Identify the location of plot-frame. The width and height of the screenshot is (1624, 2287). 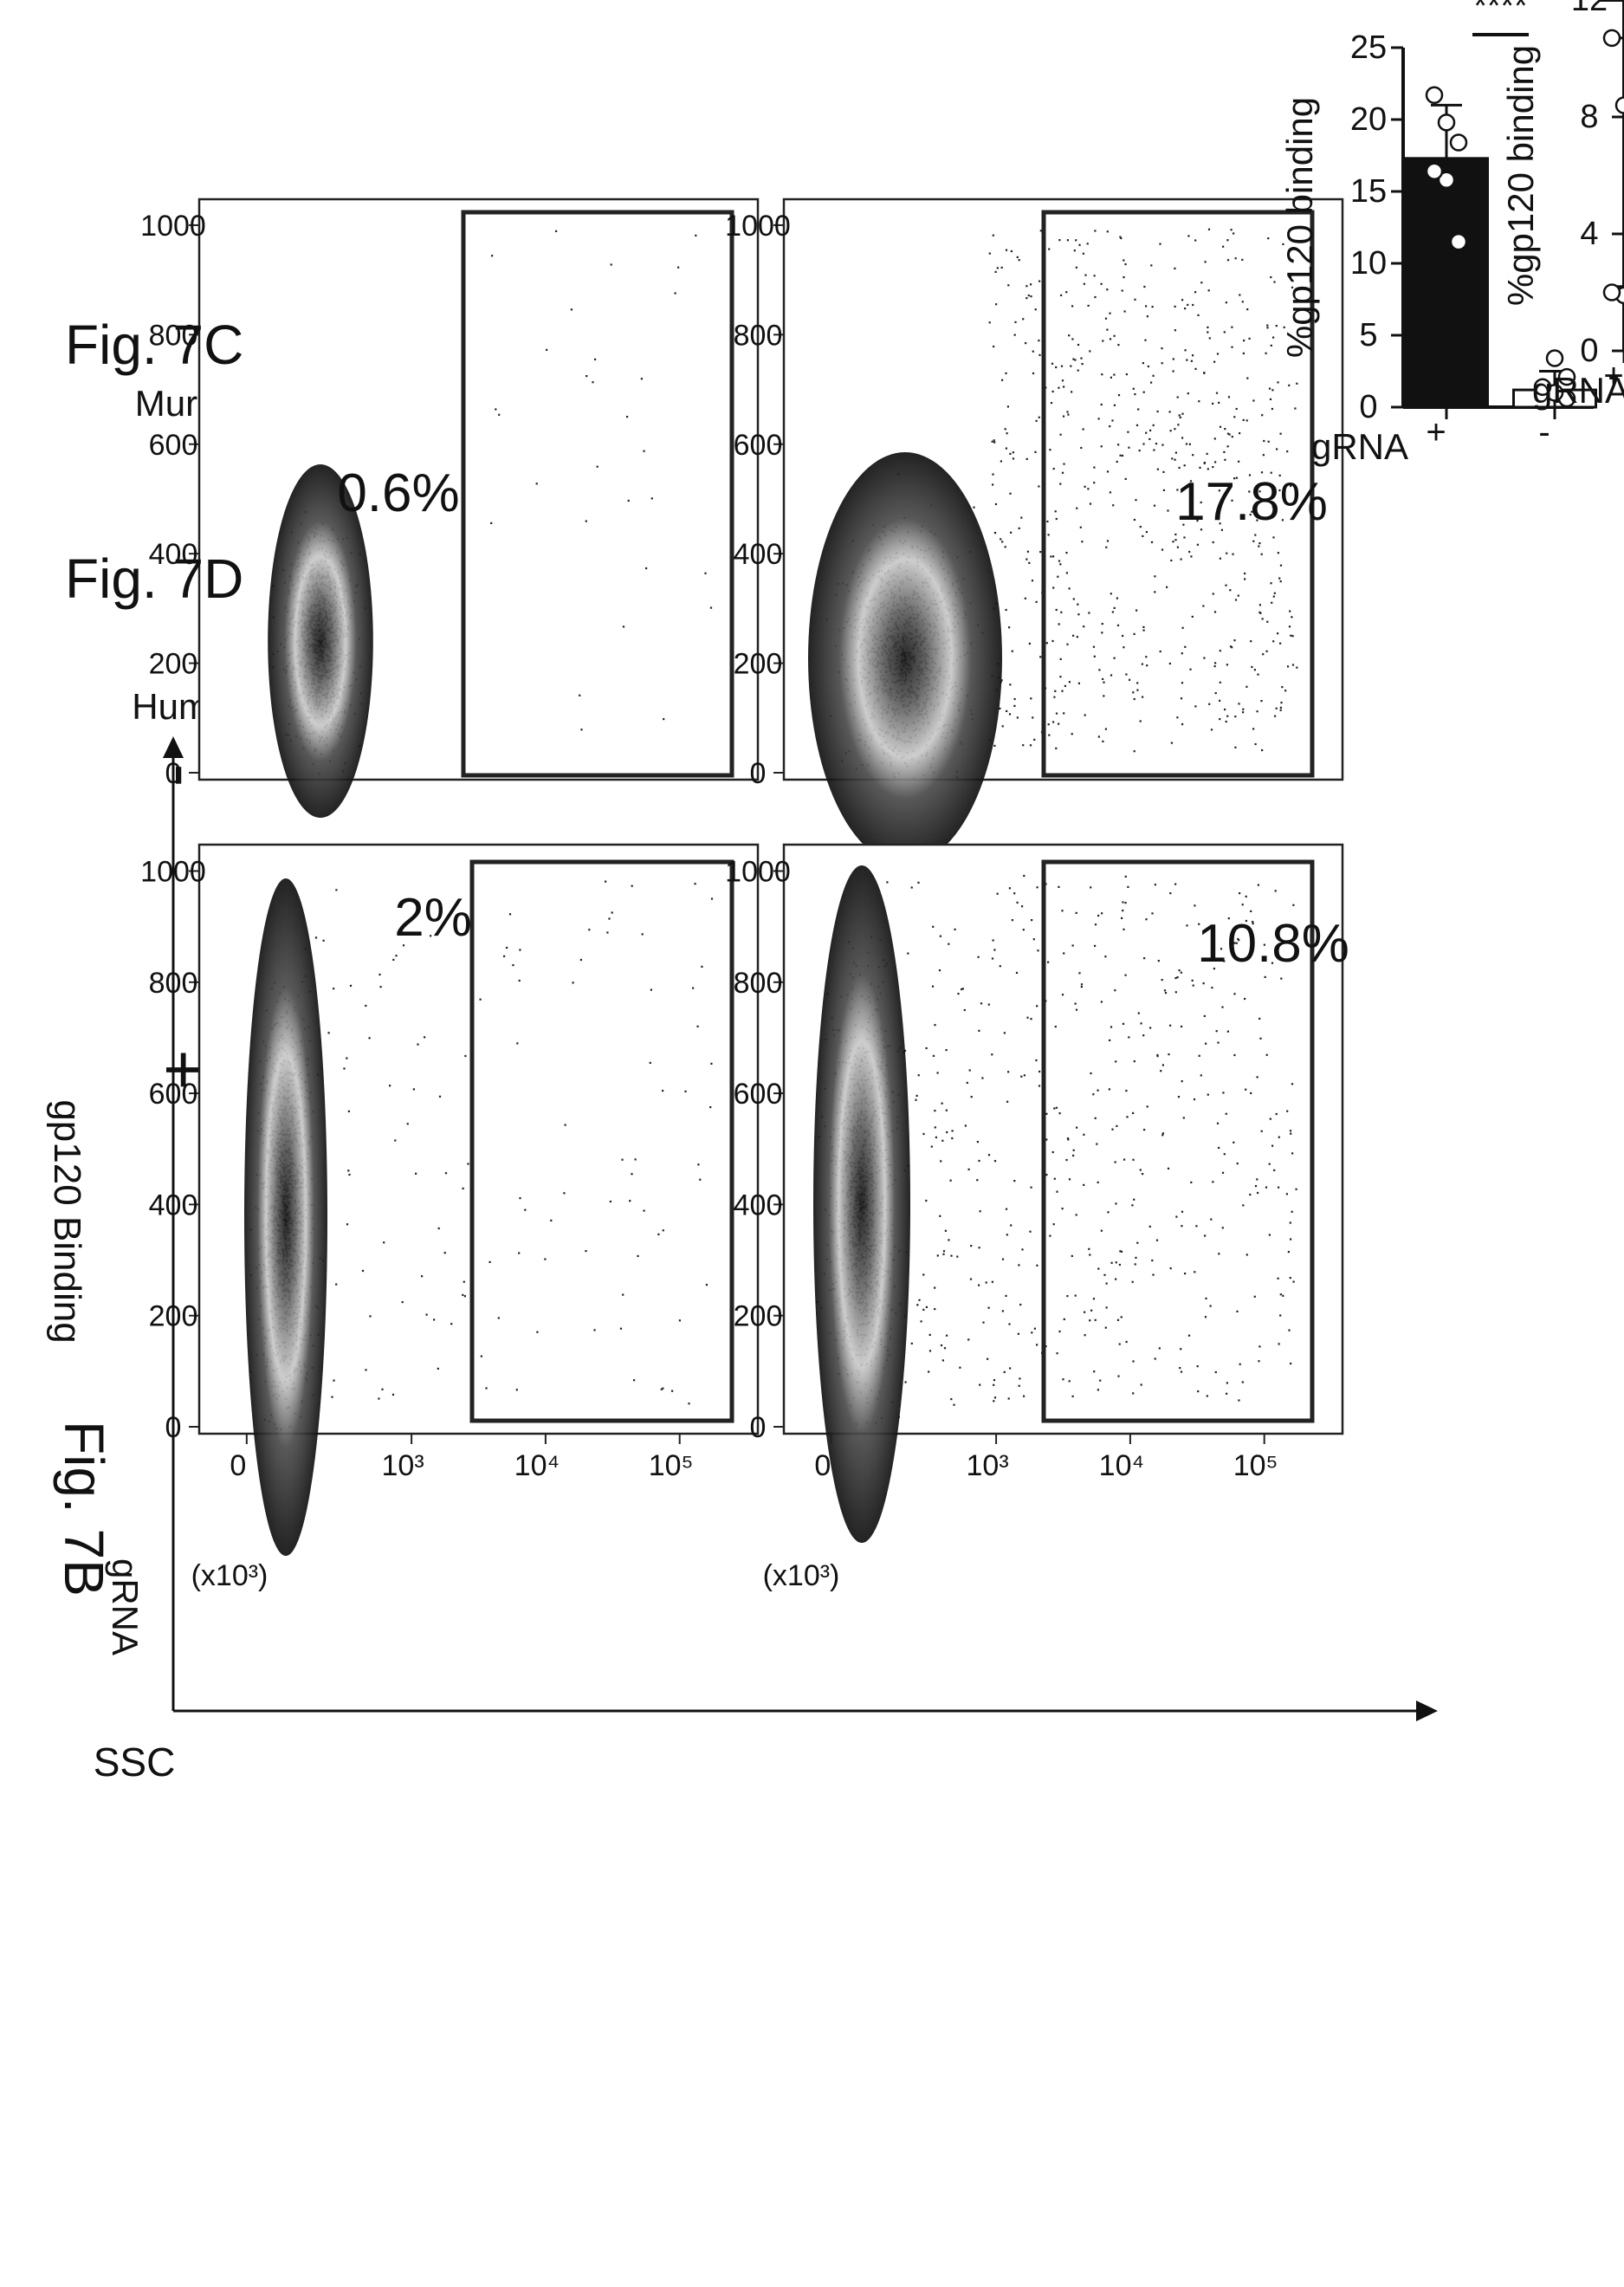
(1063, 1139).